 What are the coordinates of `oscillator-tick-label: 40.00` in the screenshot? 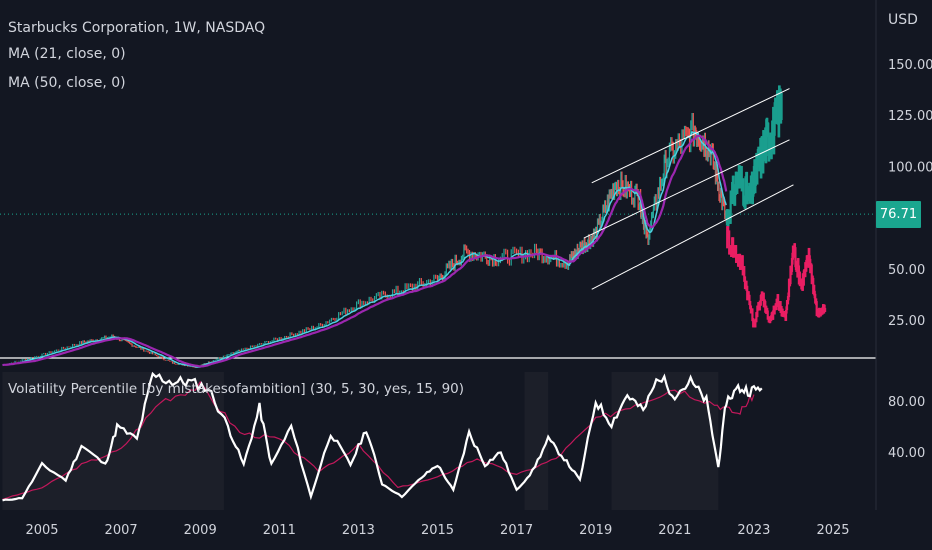 It's located at (906, 453).